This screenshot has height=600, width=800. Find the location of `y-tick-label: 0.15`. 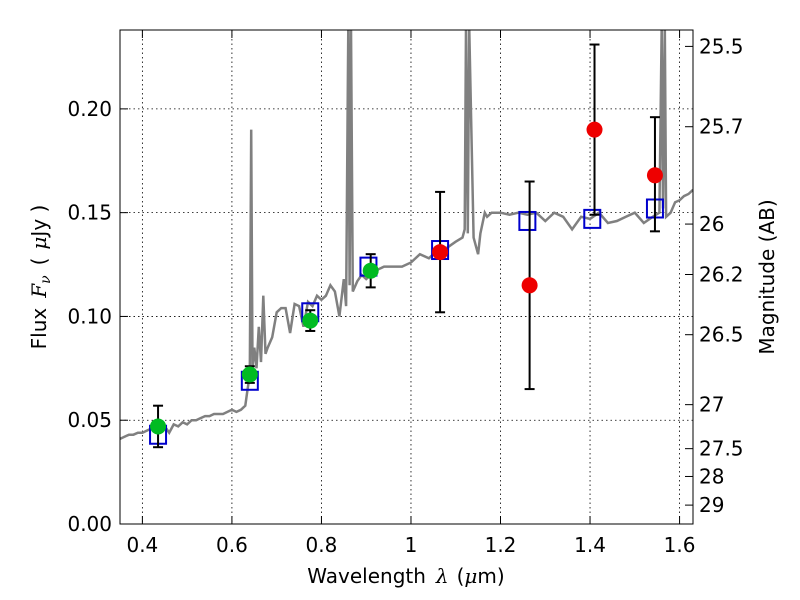

y-tick-label: 0.15 is located at coordinates (89, 213).